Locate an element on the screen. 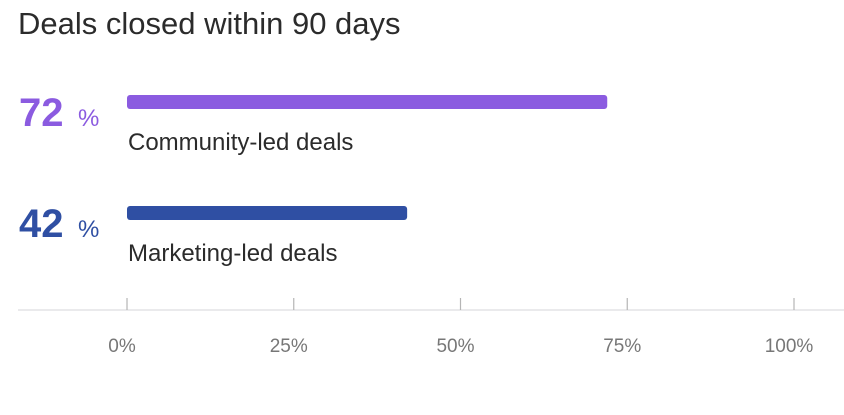 This screenshot has width=844, height=415. chart-title: Deals closed within 90 days is located at coordinates (209, 23).